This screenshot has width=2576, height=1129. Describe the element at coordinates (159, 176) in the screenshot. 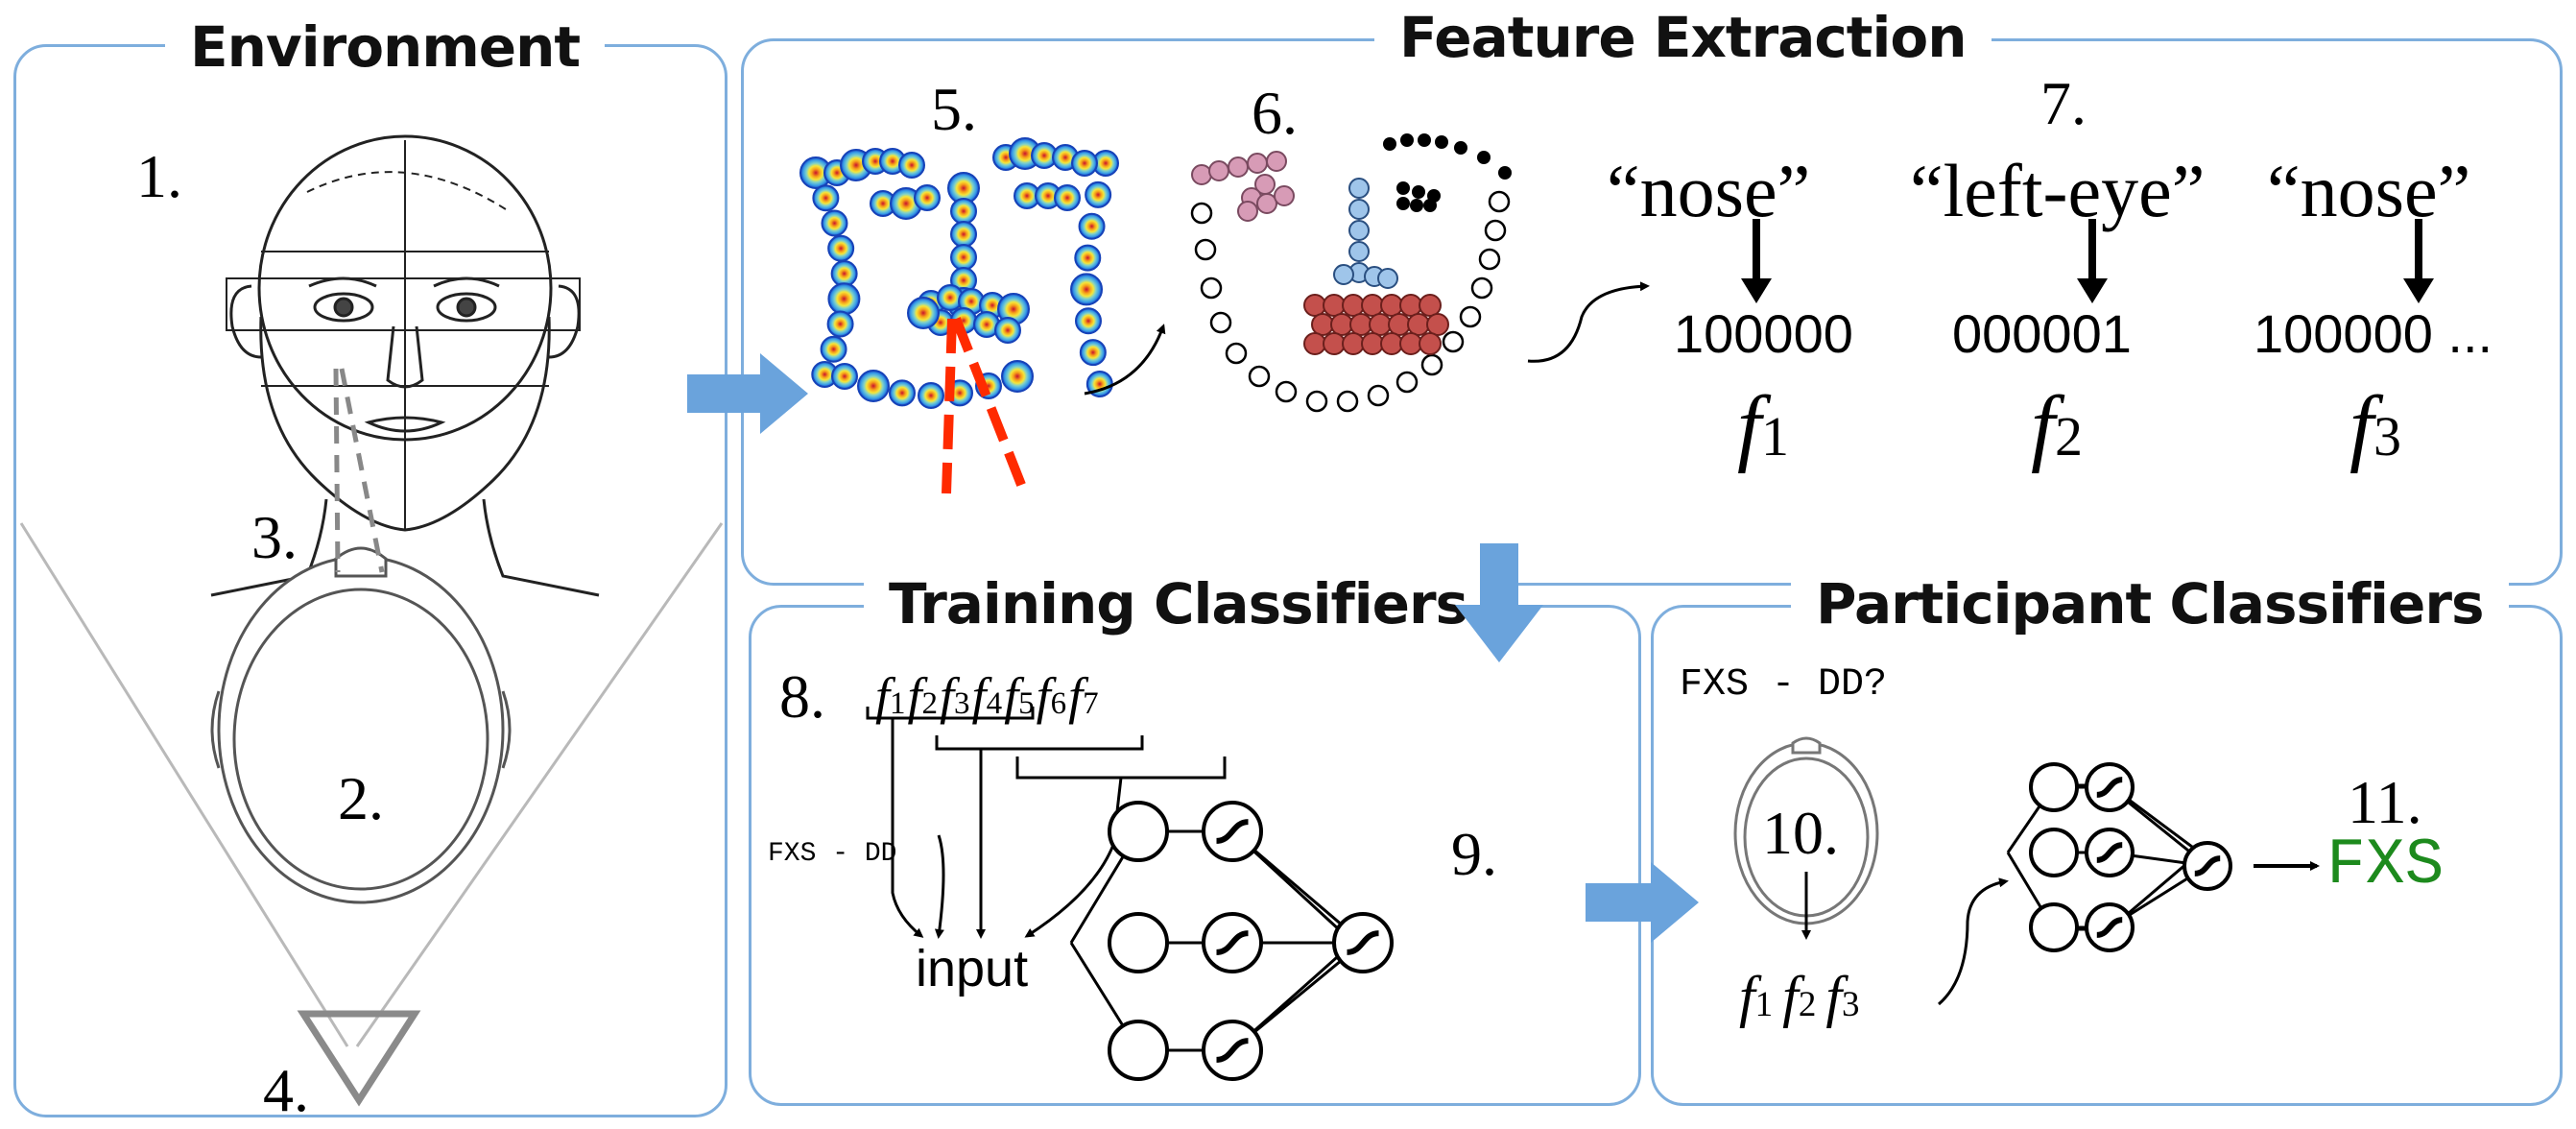

I see `step-1-label: 1.` at that location.